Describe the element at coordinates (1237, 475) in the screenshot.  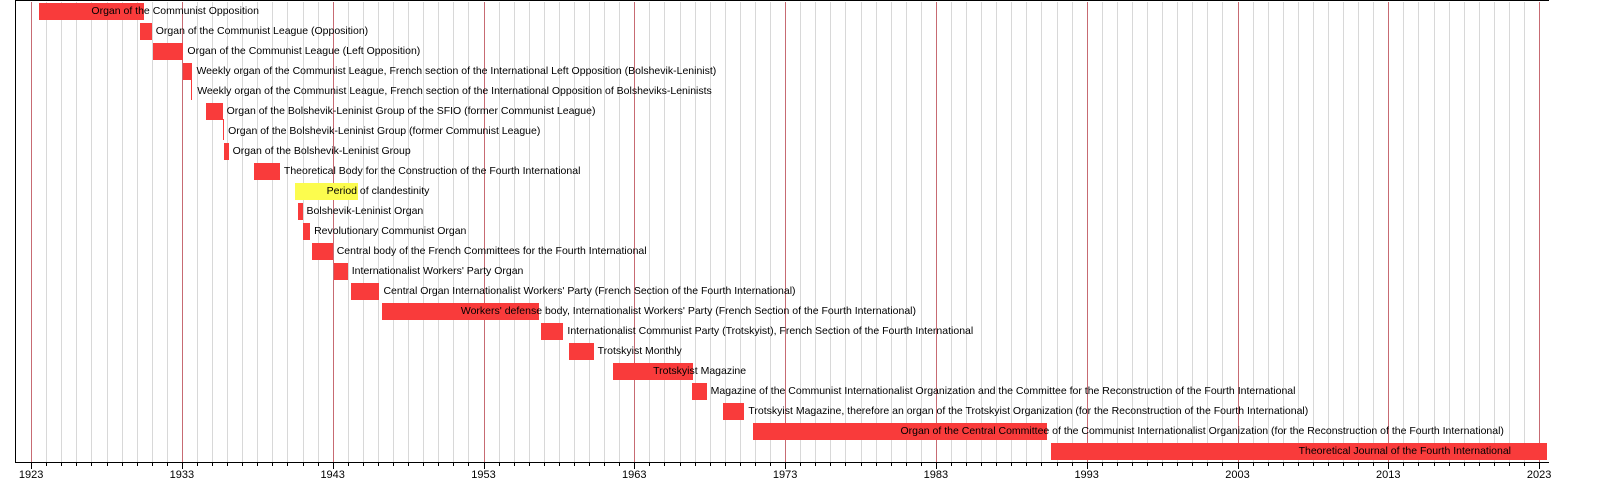
I see `axis-tick-label: 2003` at that location.